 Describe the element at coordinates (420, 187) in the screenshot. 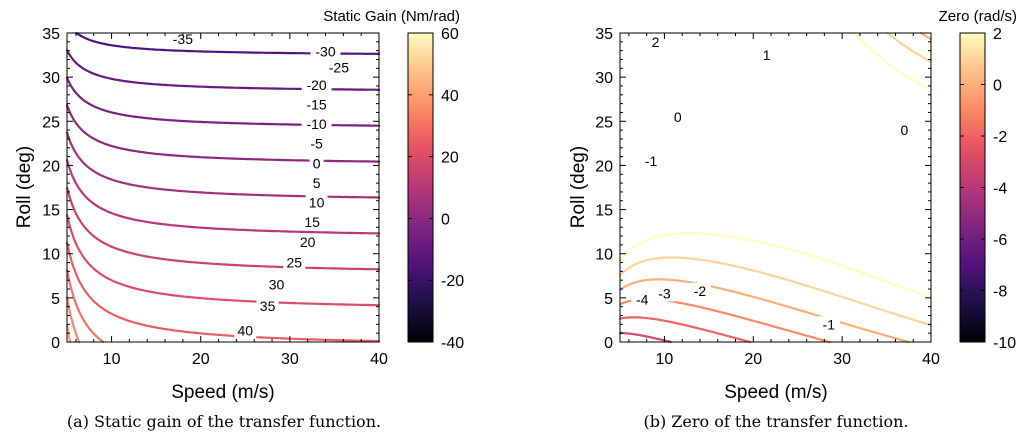

I see `colorbar-a` at that location.